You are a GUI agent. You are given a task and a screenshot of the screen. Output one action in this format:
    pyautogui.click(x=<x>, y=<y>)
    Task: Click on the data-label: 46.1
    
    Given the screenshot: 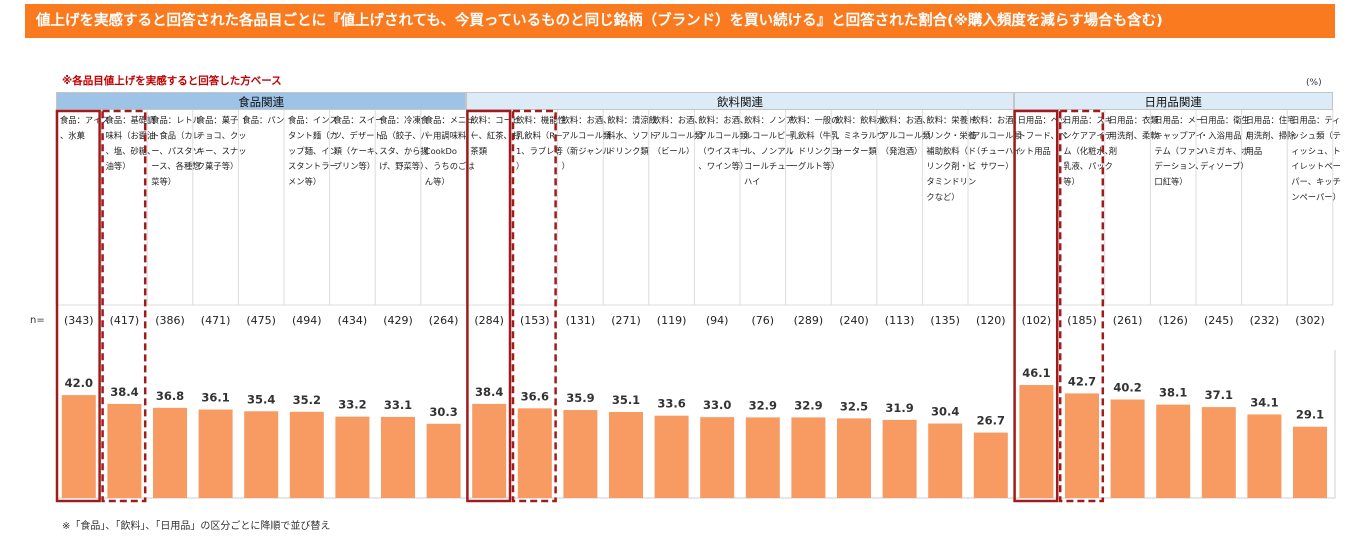 What is the action you would take?
    pyautogui.click(x=1036, y=373)
    